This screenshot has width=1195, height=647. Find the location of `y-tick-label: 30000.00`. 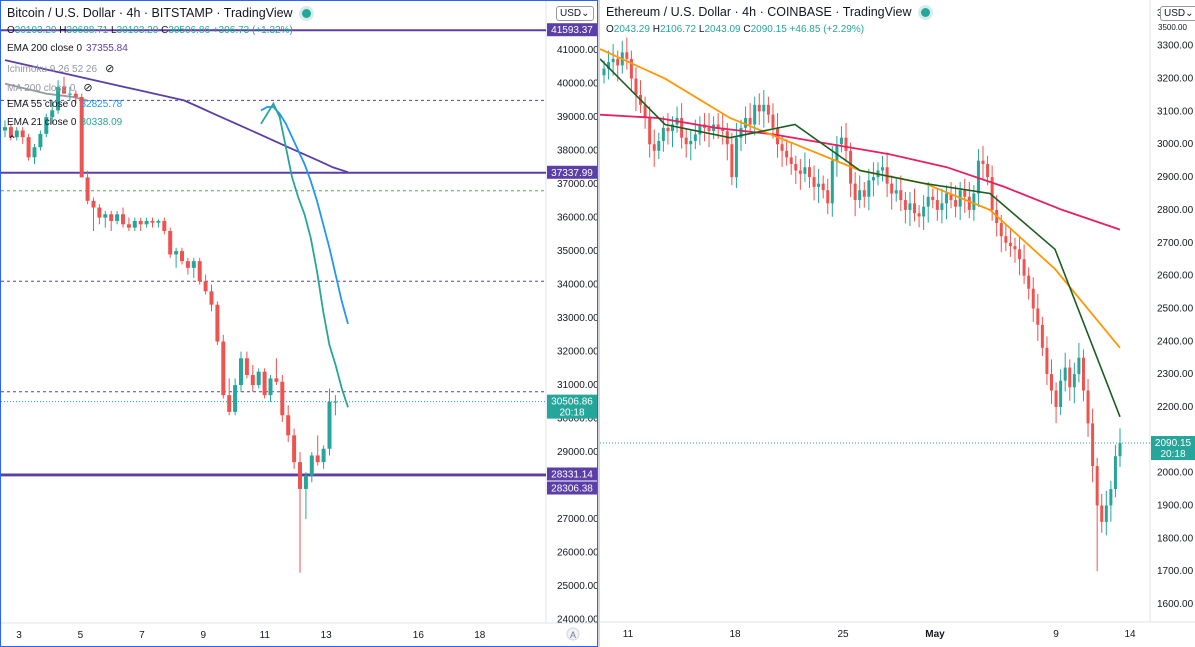

y-tick-label: 30000.00 is located at coordinates (577, 419).